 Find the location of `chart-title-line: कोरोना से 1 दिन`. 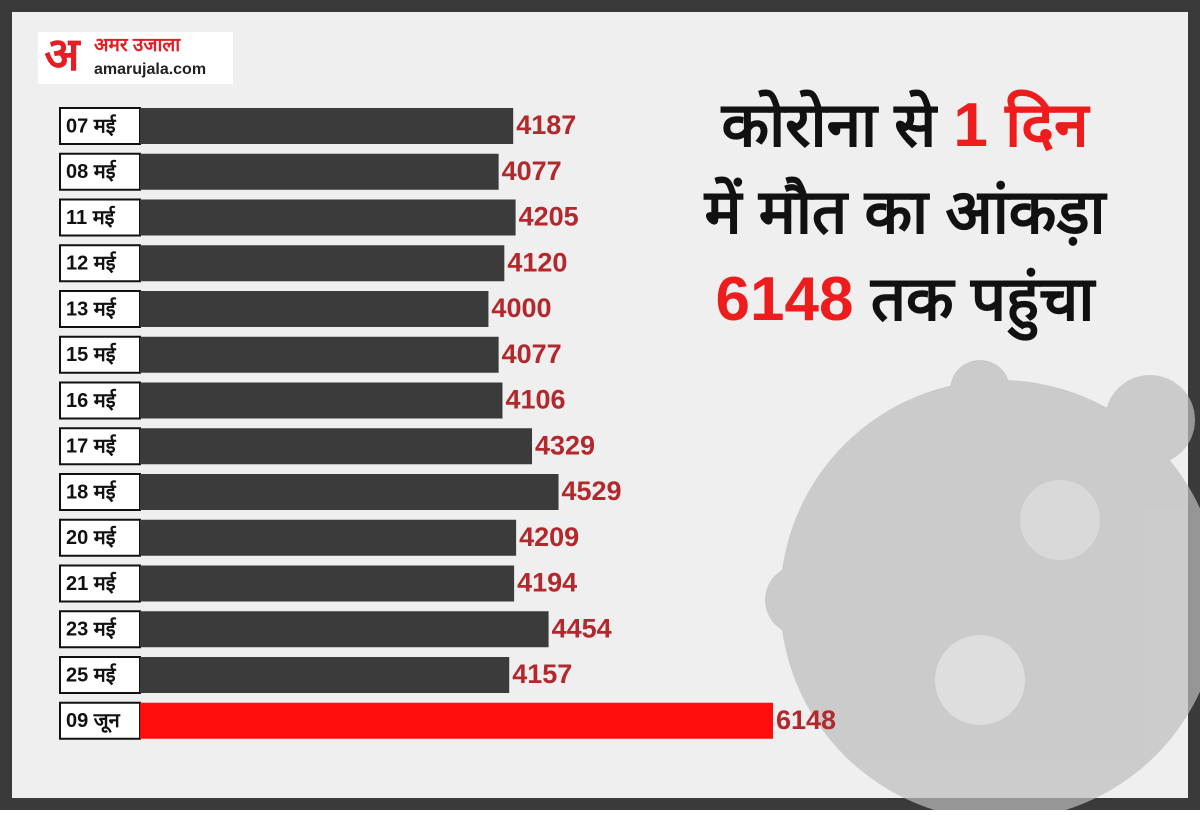

chart-title-line: कोरोना से 1 दिन is located at coordinates (905, 124).